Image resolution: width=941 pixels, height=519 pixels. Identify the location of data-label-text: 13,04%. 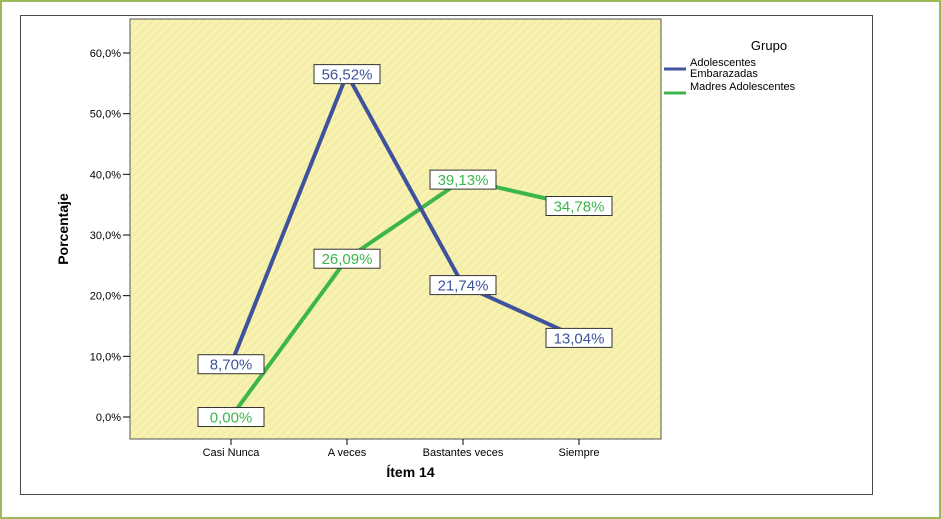
(579, 338).